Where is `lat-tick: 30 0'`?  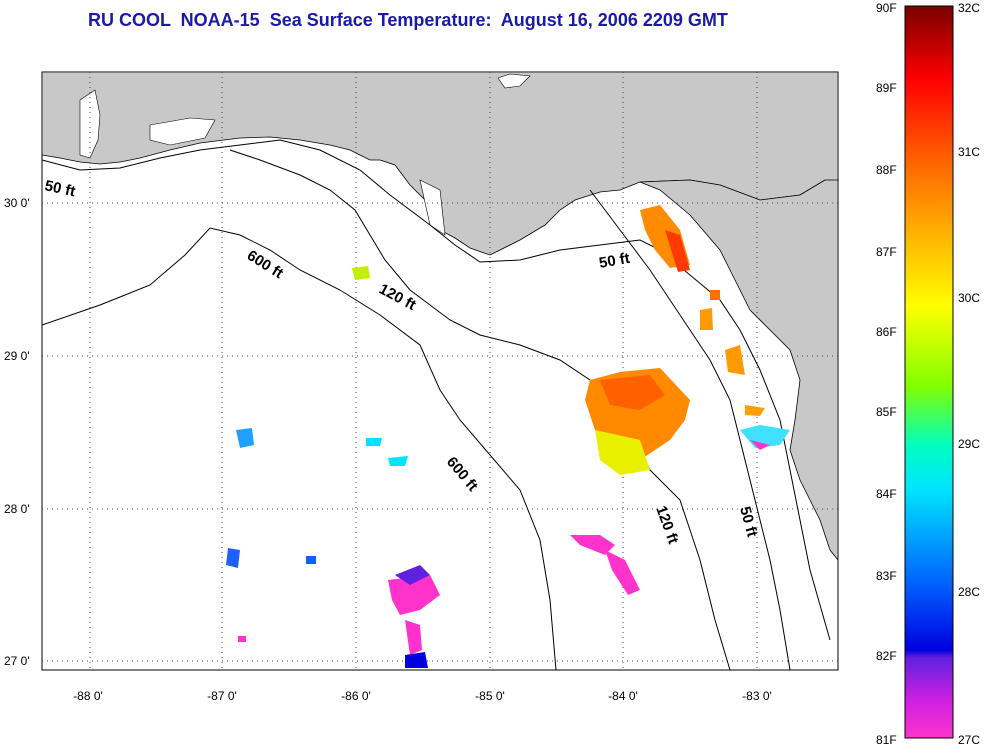
lat-tick: 30 0' is located at coordinates (17, 203).